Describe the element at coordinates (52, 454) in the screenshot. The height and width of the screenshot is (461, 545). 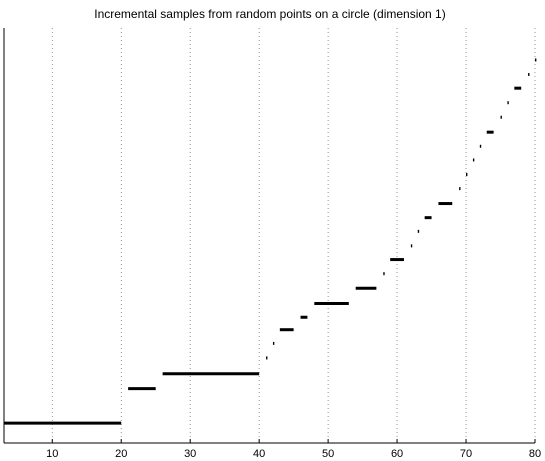
I see `x-tick-label-10: 10` at that location.